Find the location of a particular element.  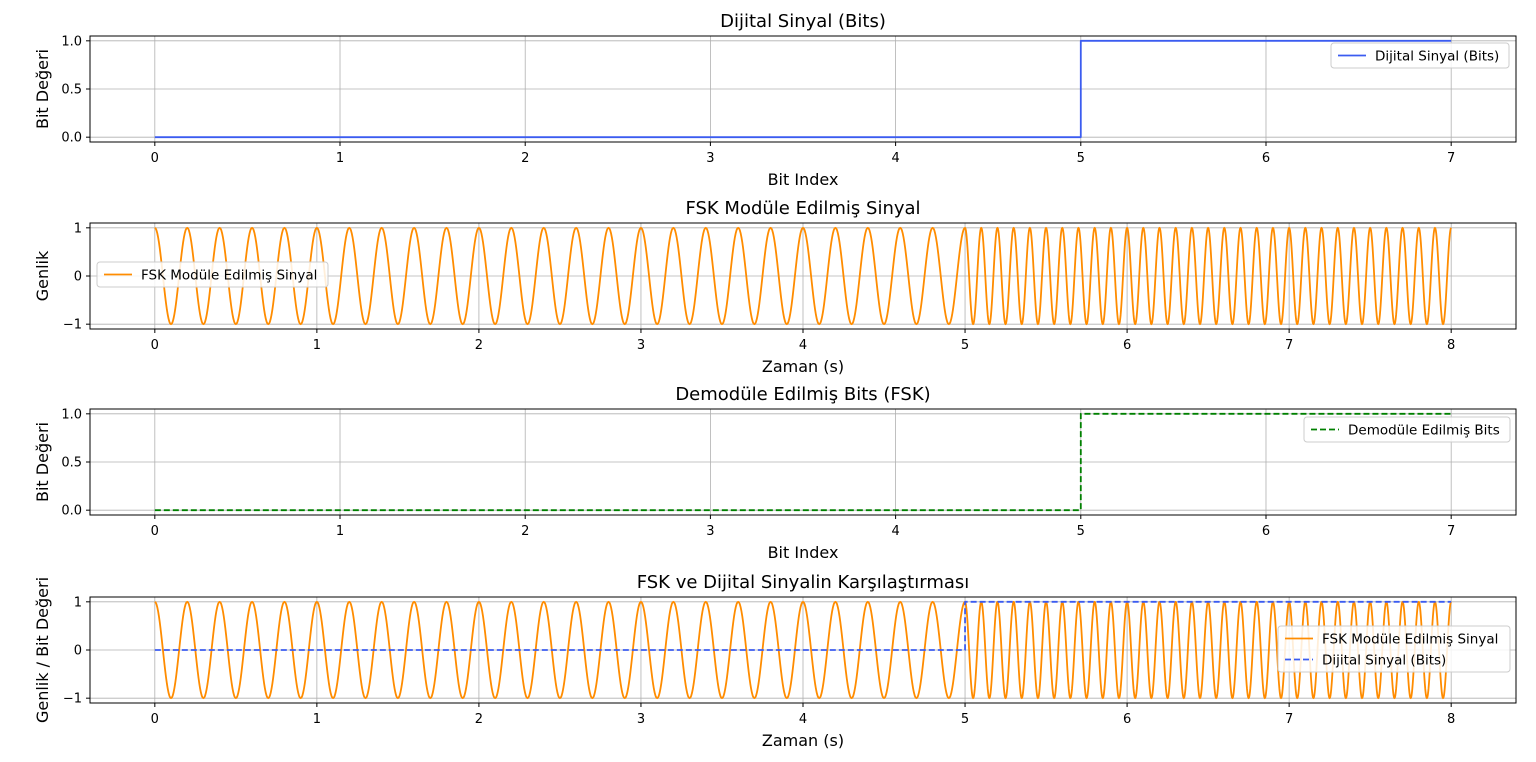

y-axis-label: Genlik / Bit Değeri is located at coordinates (42, 650).